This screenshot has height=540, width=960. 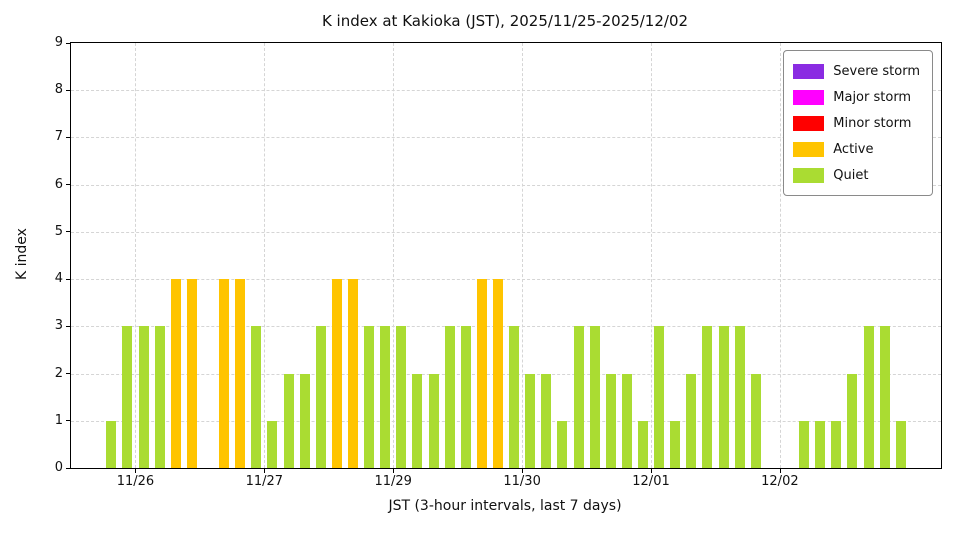 I want to click on legend-item: Active, so click(x=856, y=149).